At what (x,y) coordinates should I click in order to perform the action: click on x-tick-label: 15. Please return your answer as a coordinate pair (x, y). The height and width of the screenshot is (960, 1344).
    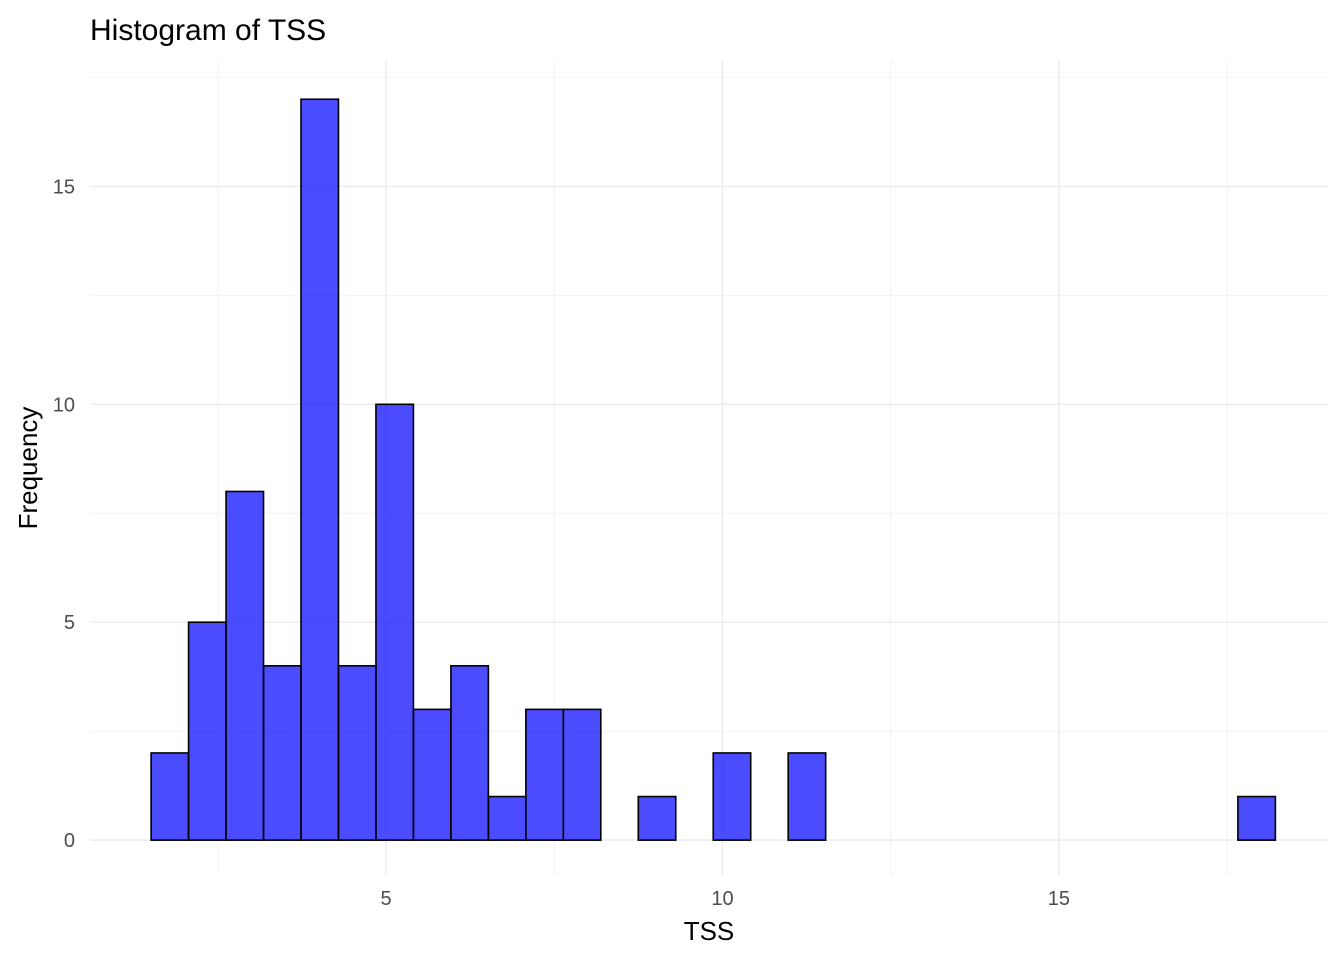
    Looking at the image, I should click on (1059, 899).